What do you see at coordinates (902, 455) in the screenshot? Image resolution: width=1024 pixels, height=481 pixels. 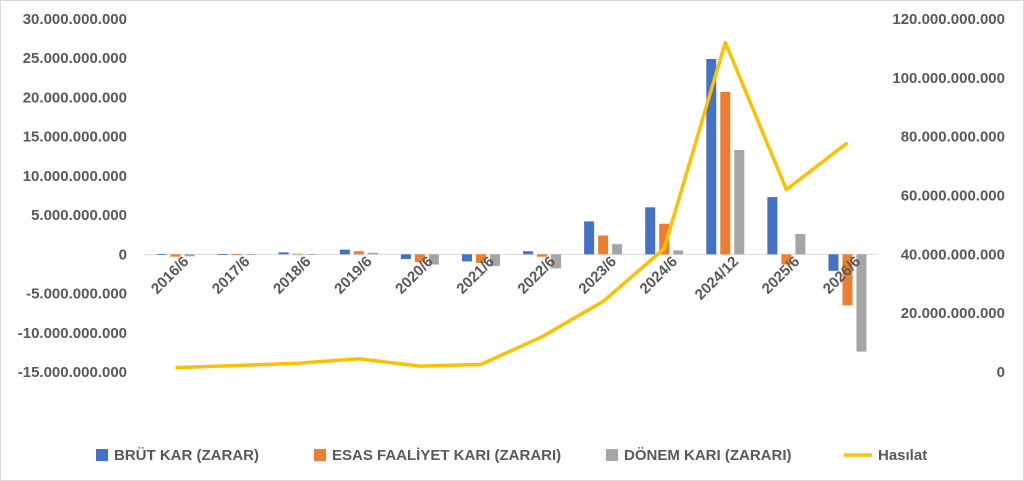 I see `legend-label: Hasılat` at bounding box center [902, 455].